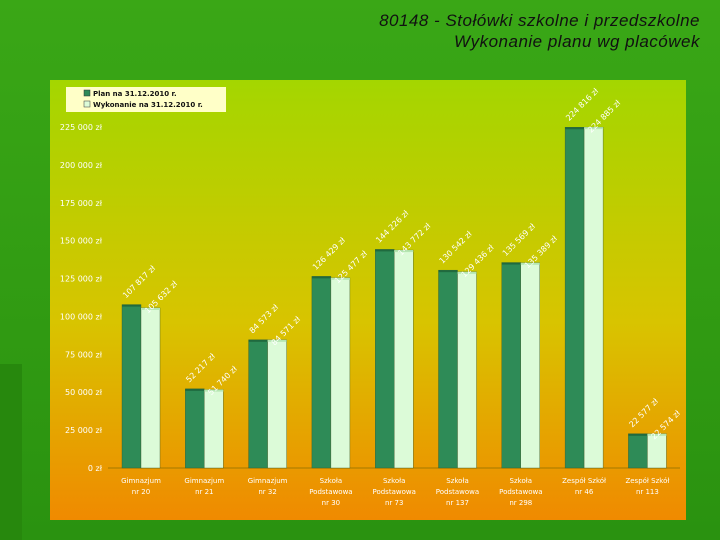  What do you see at coordinates (81, 241) in the screenshot?
I see `y-tick-label: 150 000 zł` at bounding box center [81, 241].